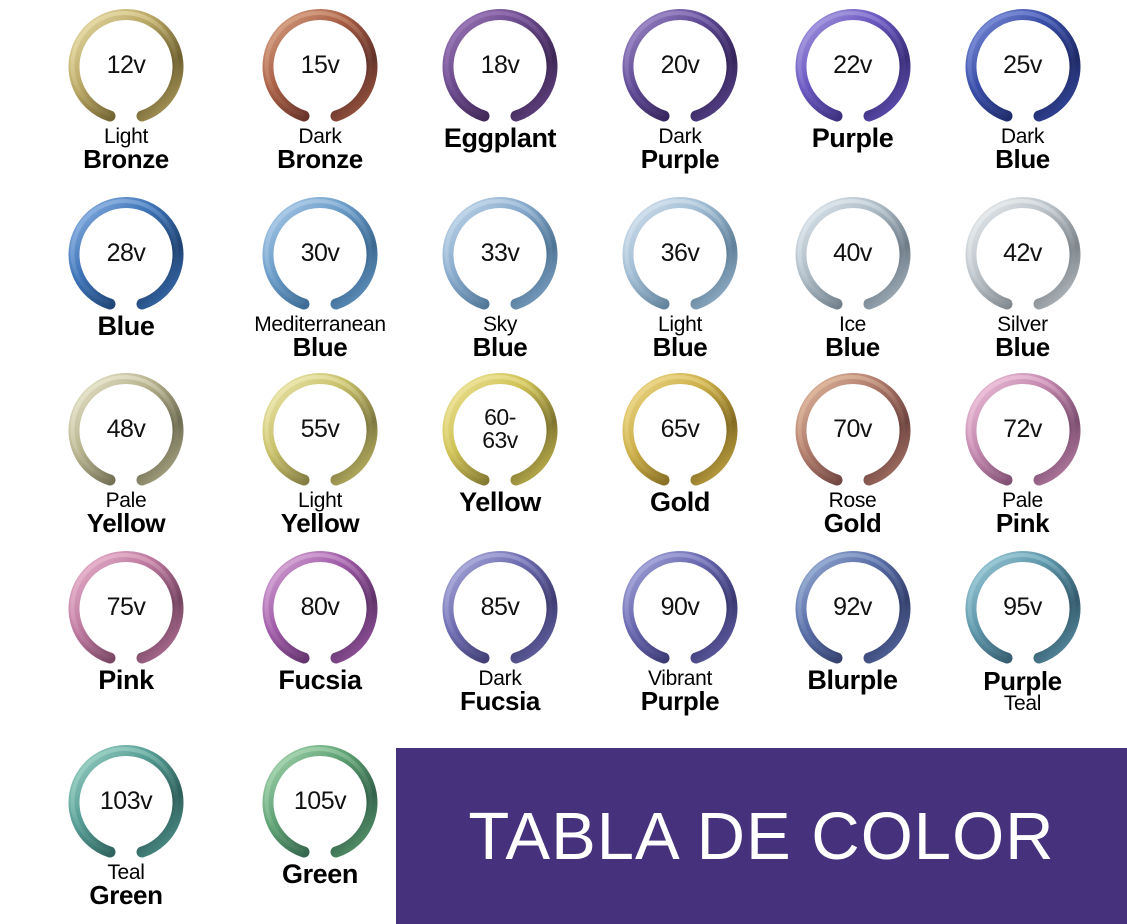 The width and height of the screenshot is (1127, 924). I want to click on ring-code-label: 33v, so click(500, 252).